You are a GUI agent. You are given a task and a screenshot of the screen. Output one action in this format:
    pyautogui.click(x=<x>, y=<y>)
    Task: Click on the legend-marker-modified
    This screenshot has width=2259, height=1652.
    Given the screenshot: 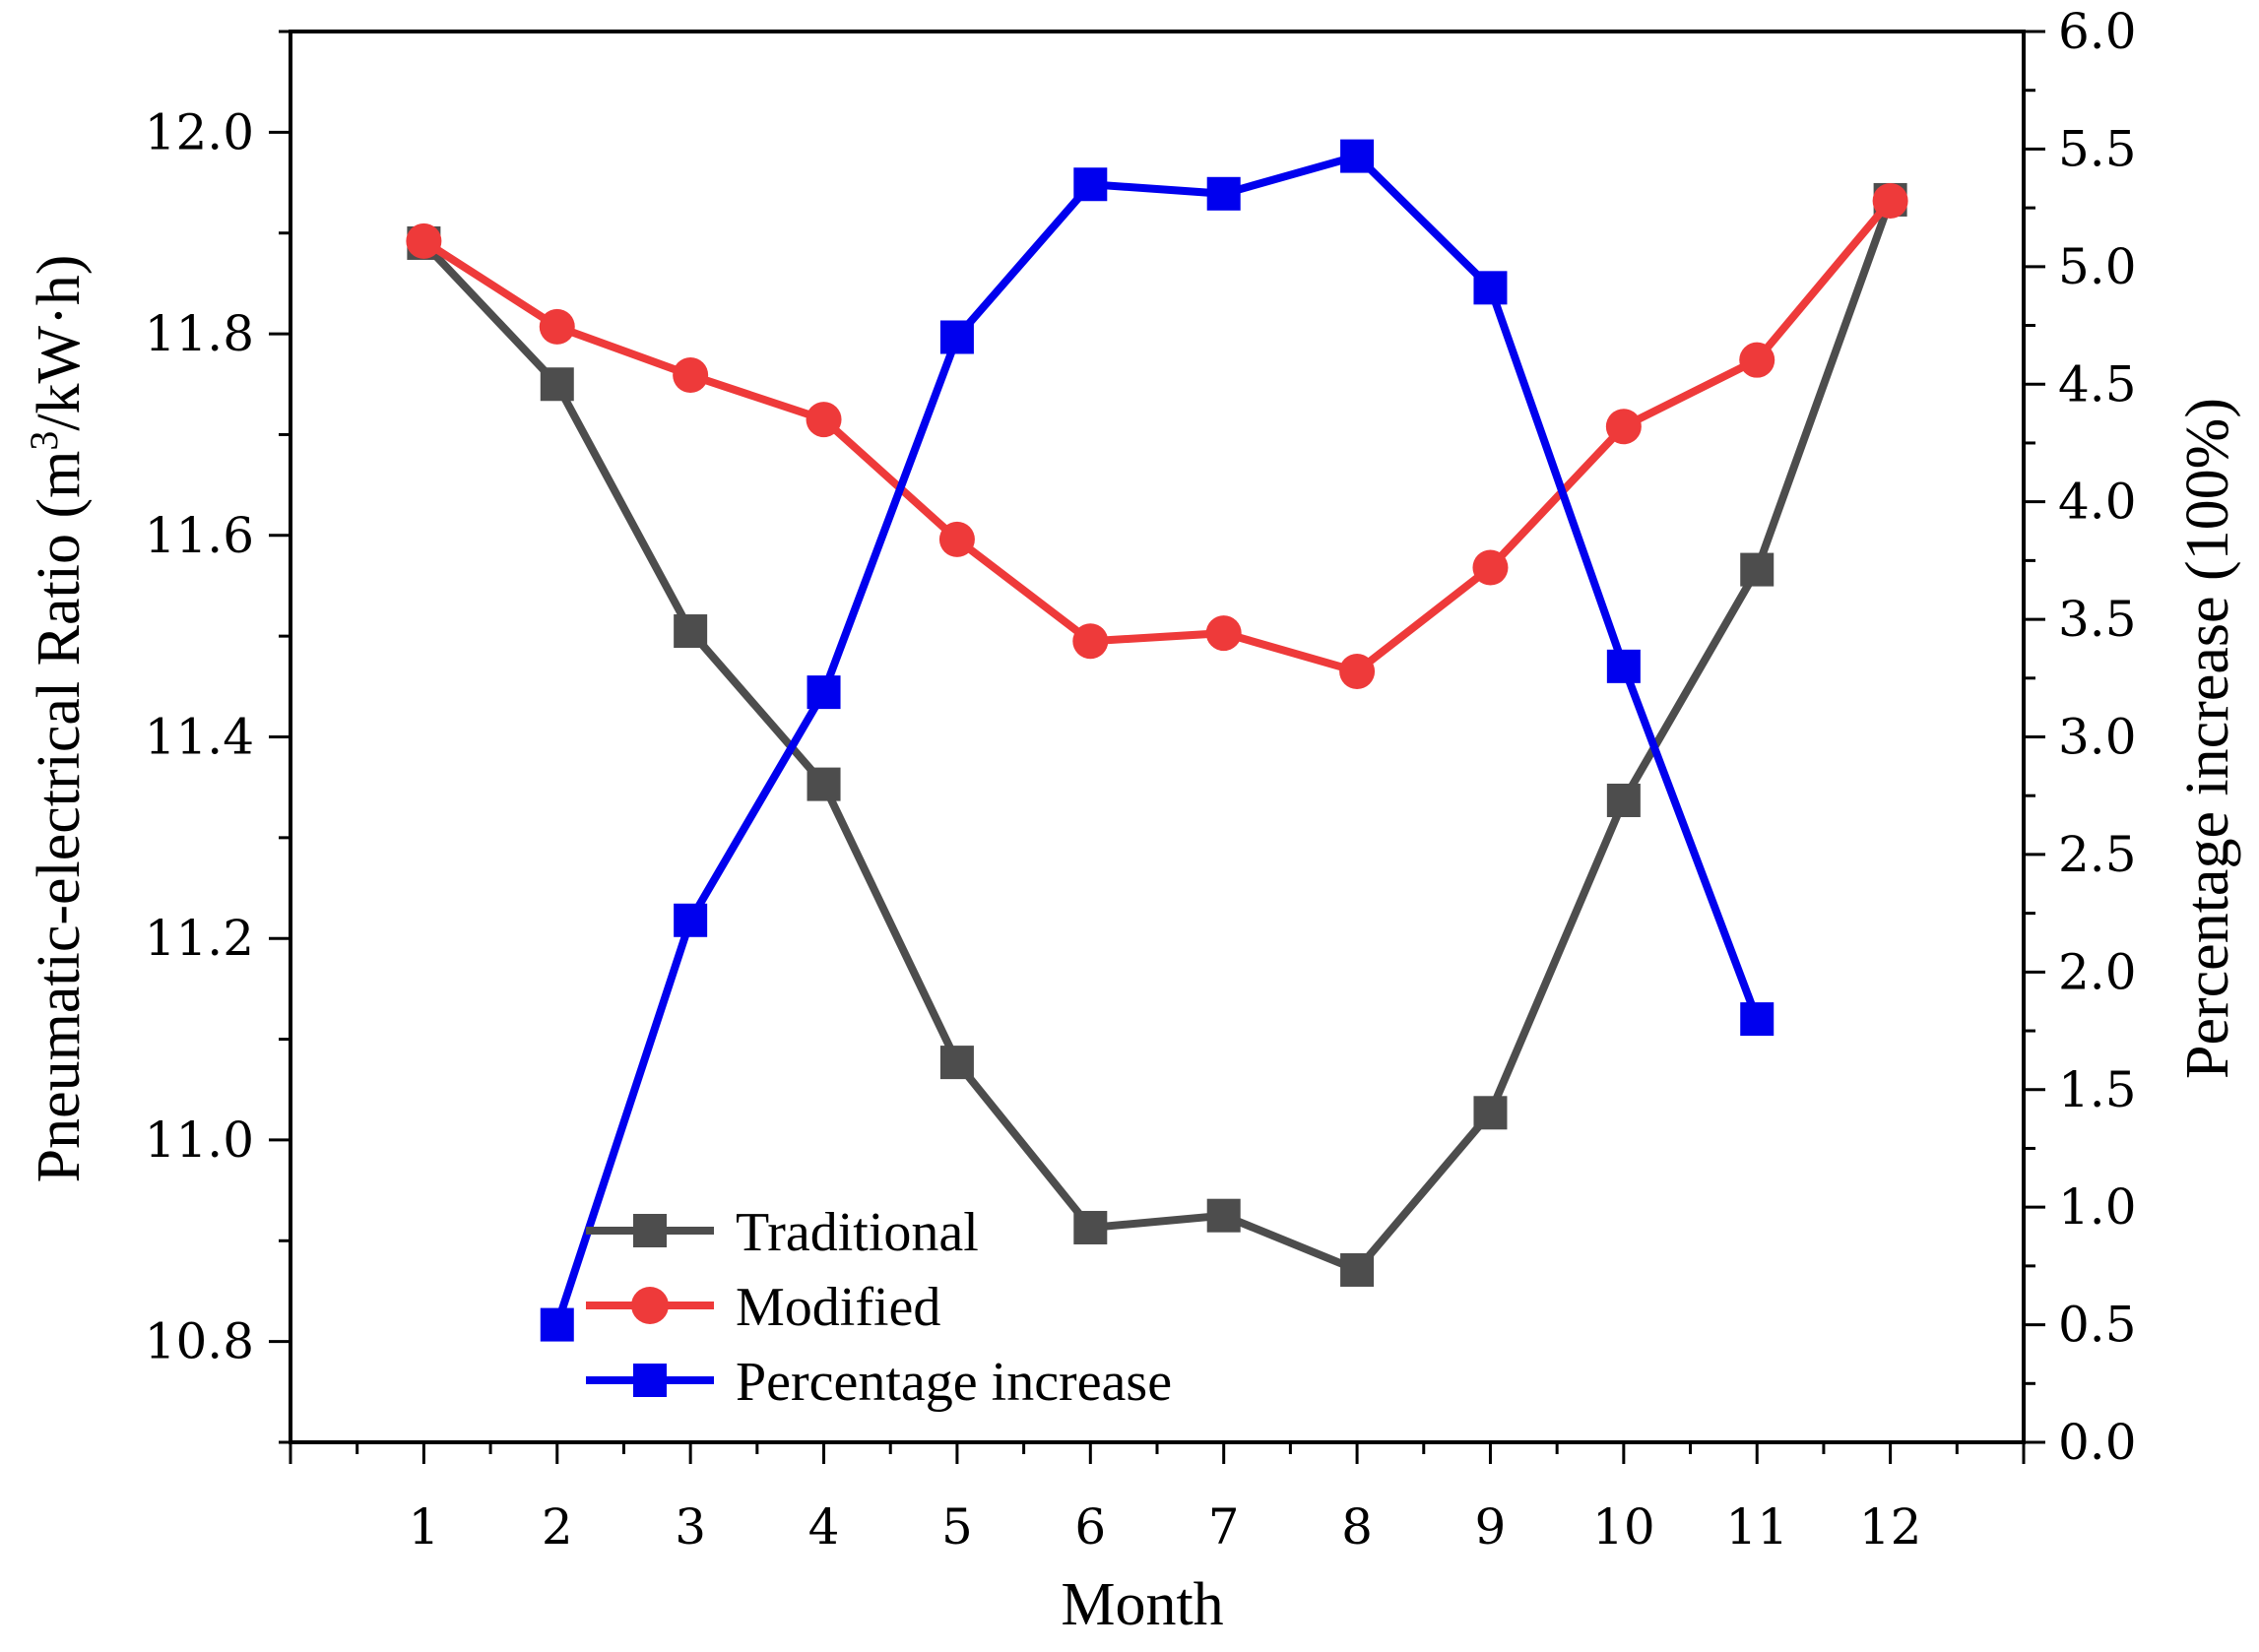 What is the action you would take?
    pyautogui.click(x=650, y=1305)
    